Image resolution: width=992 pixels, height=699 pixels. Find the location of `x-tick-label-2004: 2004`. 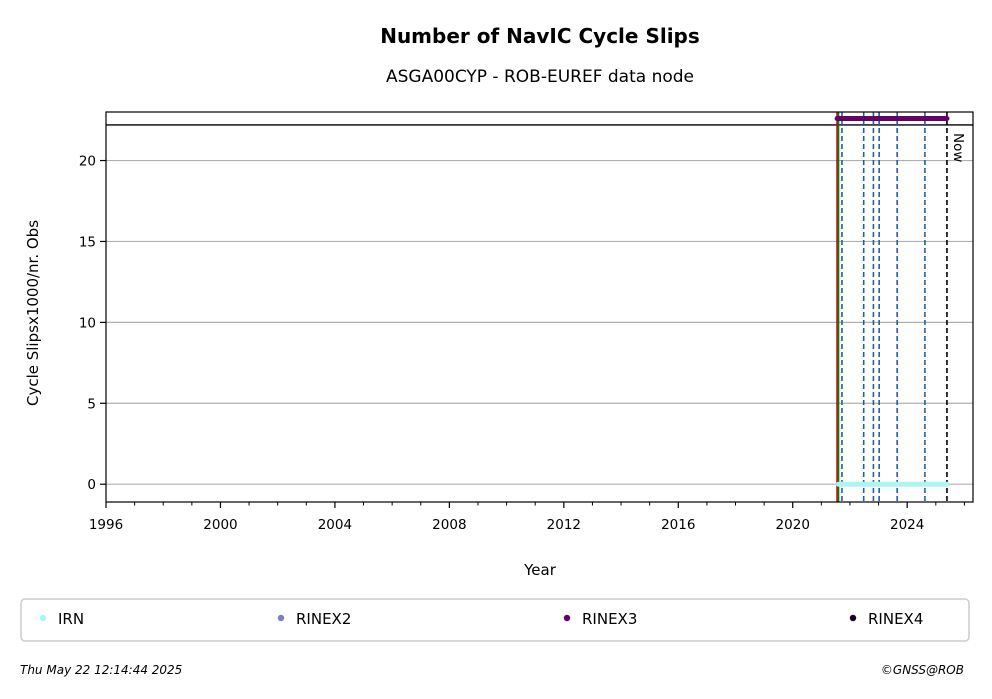

x-tick-label-2004: 2004 is located at coordinates (335, 525).